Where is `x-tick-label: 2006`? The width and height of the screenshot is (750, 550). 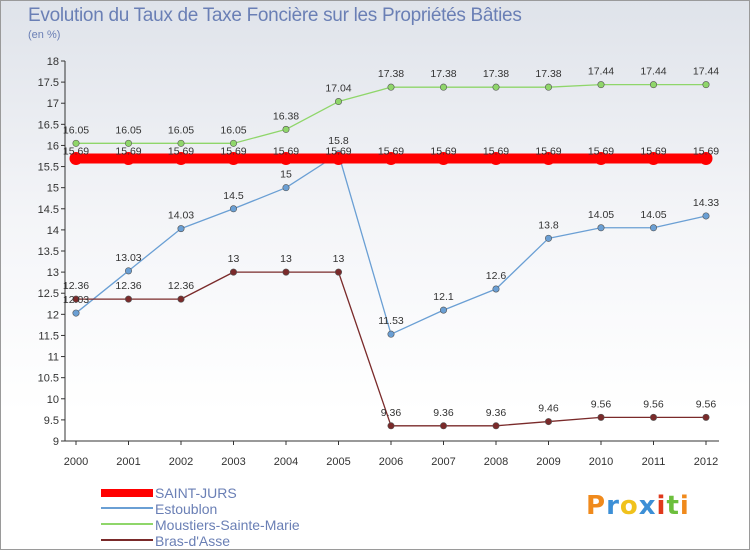
x-tick-label: 2006 is located at coordinates (391, 462).